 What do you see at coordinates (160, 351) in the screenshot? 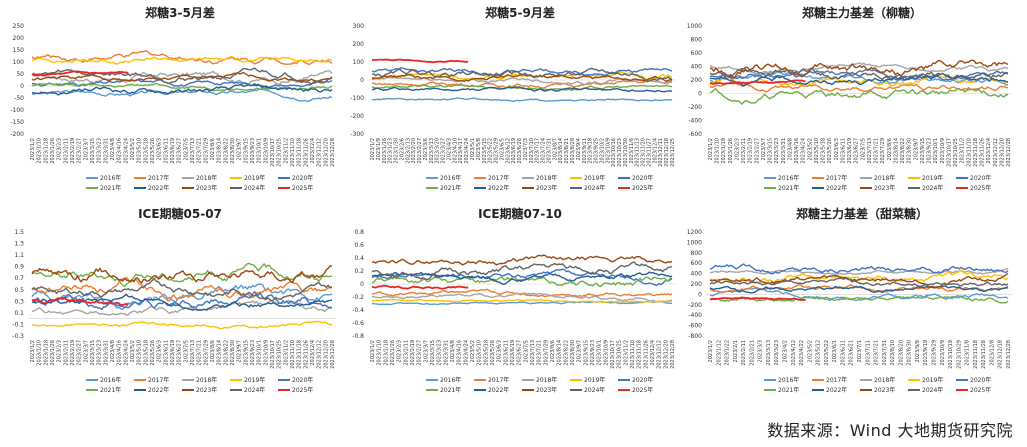
I see `x-tick-label: 2023/6/3` at bounding box center [160, 351].